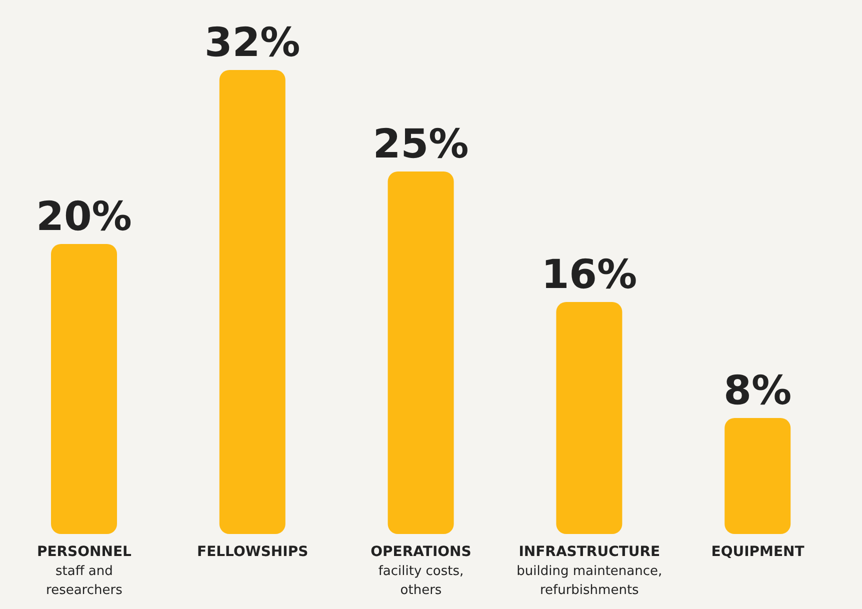 The width and height of the screenshot is (862, 609). Describe the element at coordinates (589, 571) in the screenshot. I see `x-tick-label: INFRASTRUCTURE building maintenance, refurbishments` at that location.